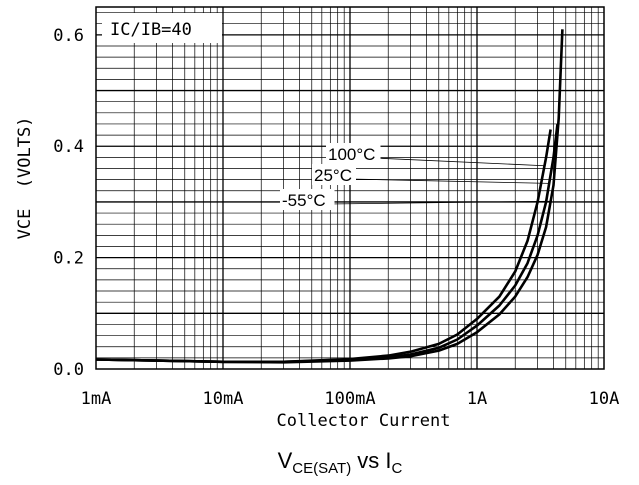 The width and height of the screenshot is (639, 485). What do you see at coordinates (68, 259) in the screenshot?
I see `y-tick-label: 0.2` at bounding box center [68, 259].